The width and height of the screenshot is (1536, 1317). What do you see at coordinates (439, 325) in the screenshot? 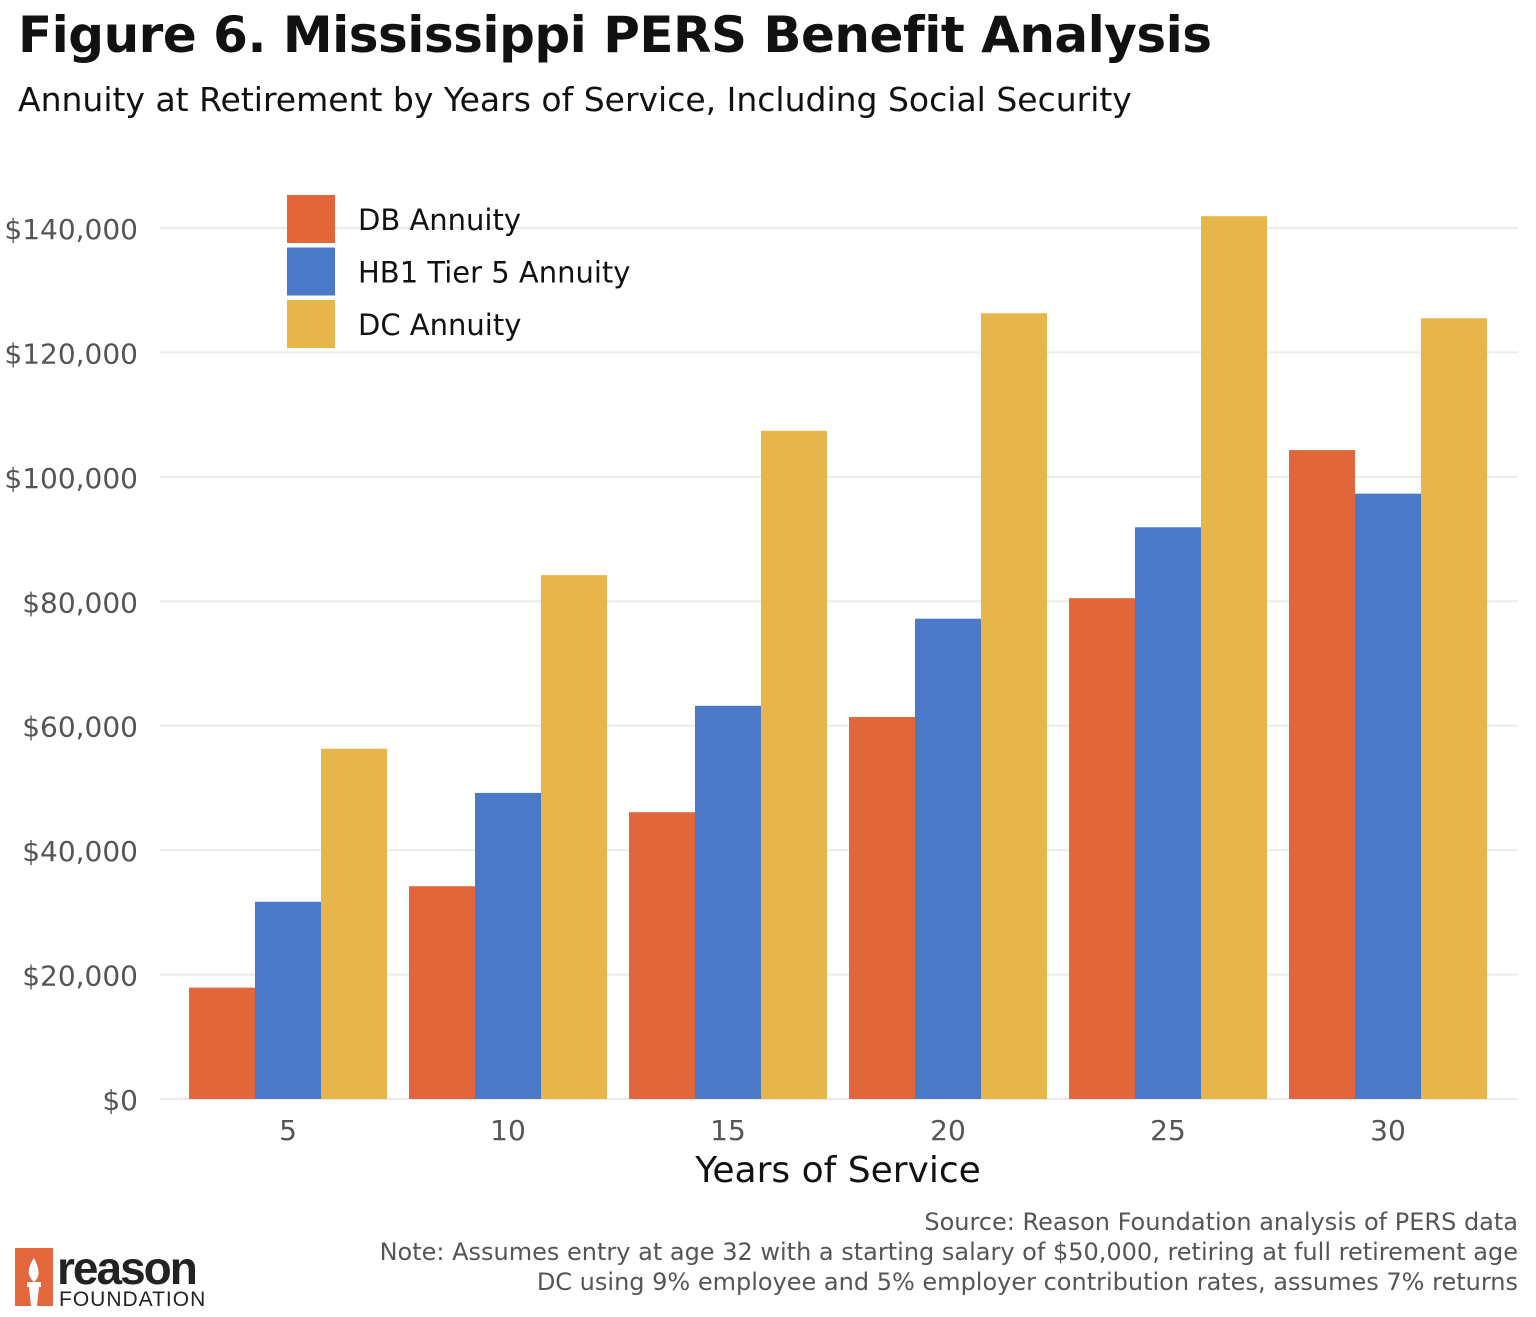
I see `legend-label: DC Annuity` at bounding box center [439, 325].